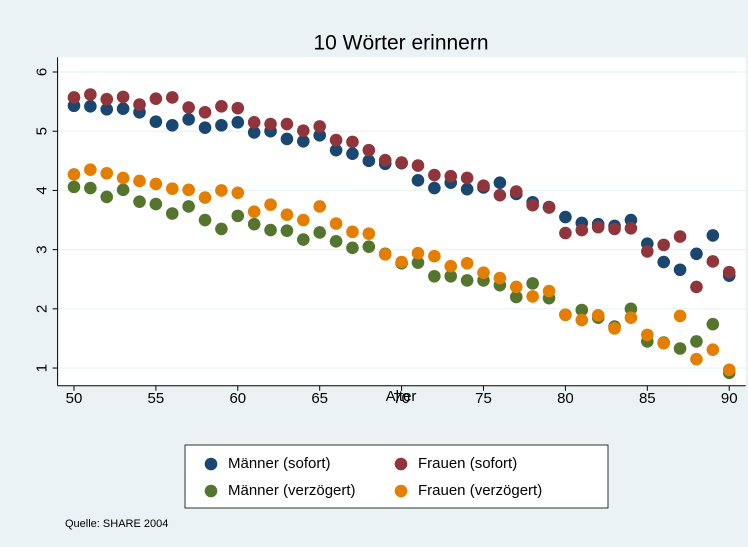  Describe the element at coordinates (396, 476) in the screenshot. I see `legend` at that location.